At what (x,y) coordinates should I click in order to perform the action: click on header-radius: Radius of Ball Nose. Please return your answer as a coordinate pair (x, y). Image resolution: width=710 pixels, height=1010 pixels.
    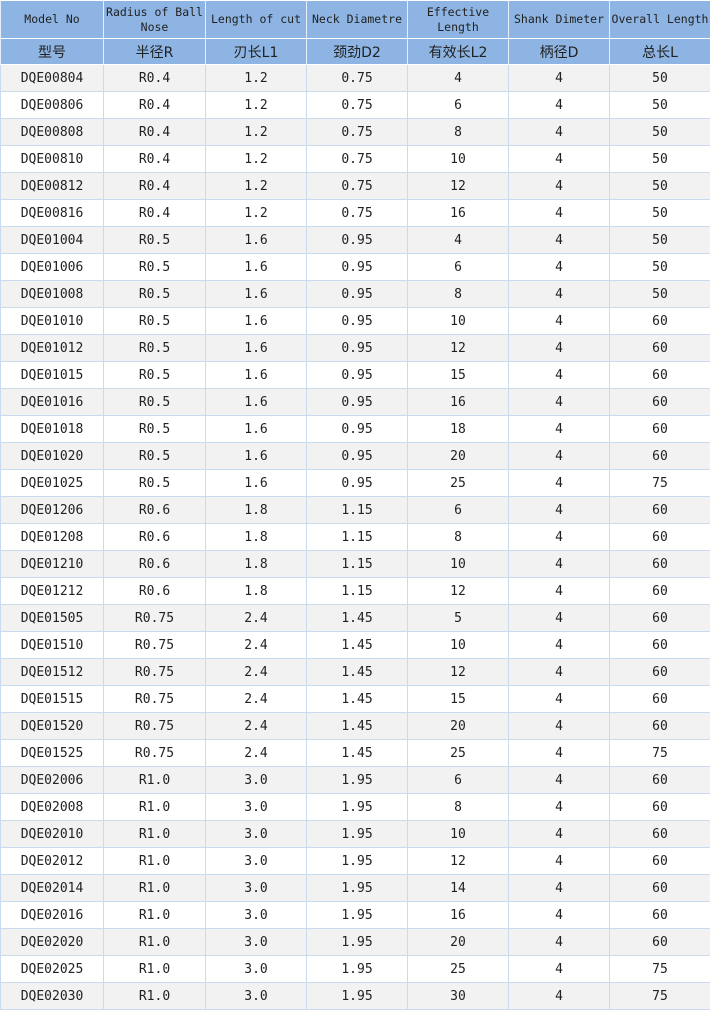
    Looking at the image, I should click on (154, 19).